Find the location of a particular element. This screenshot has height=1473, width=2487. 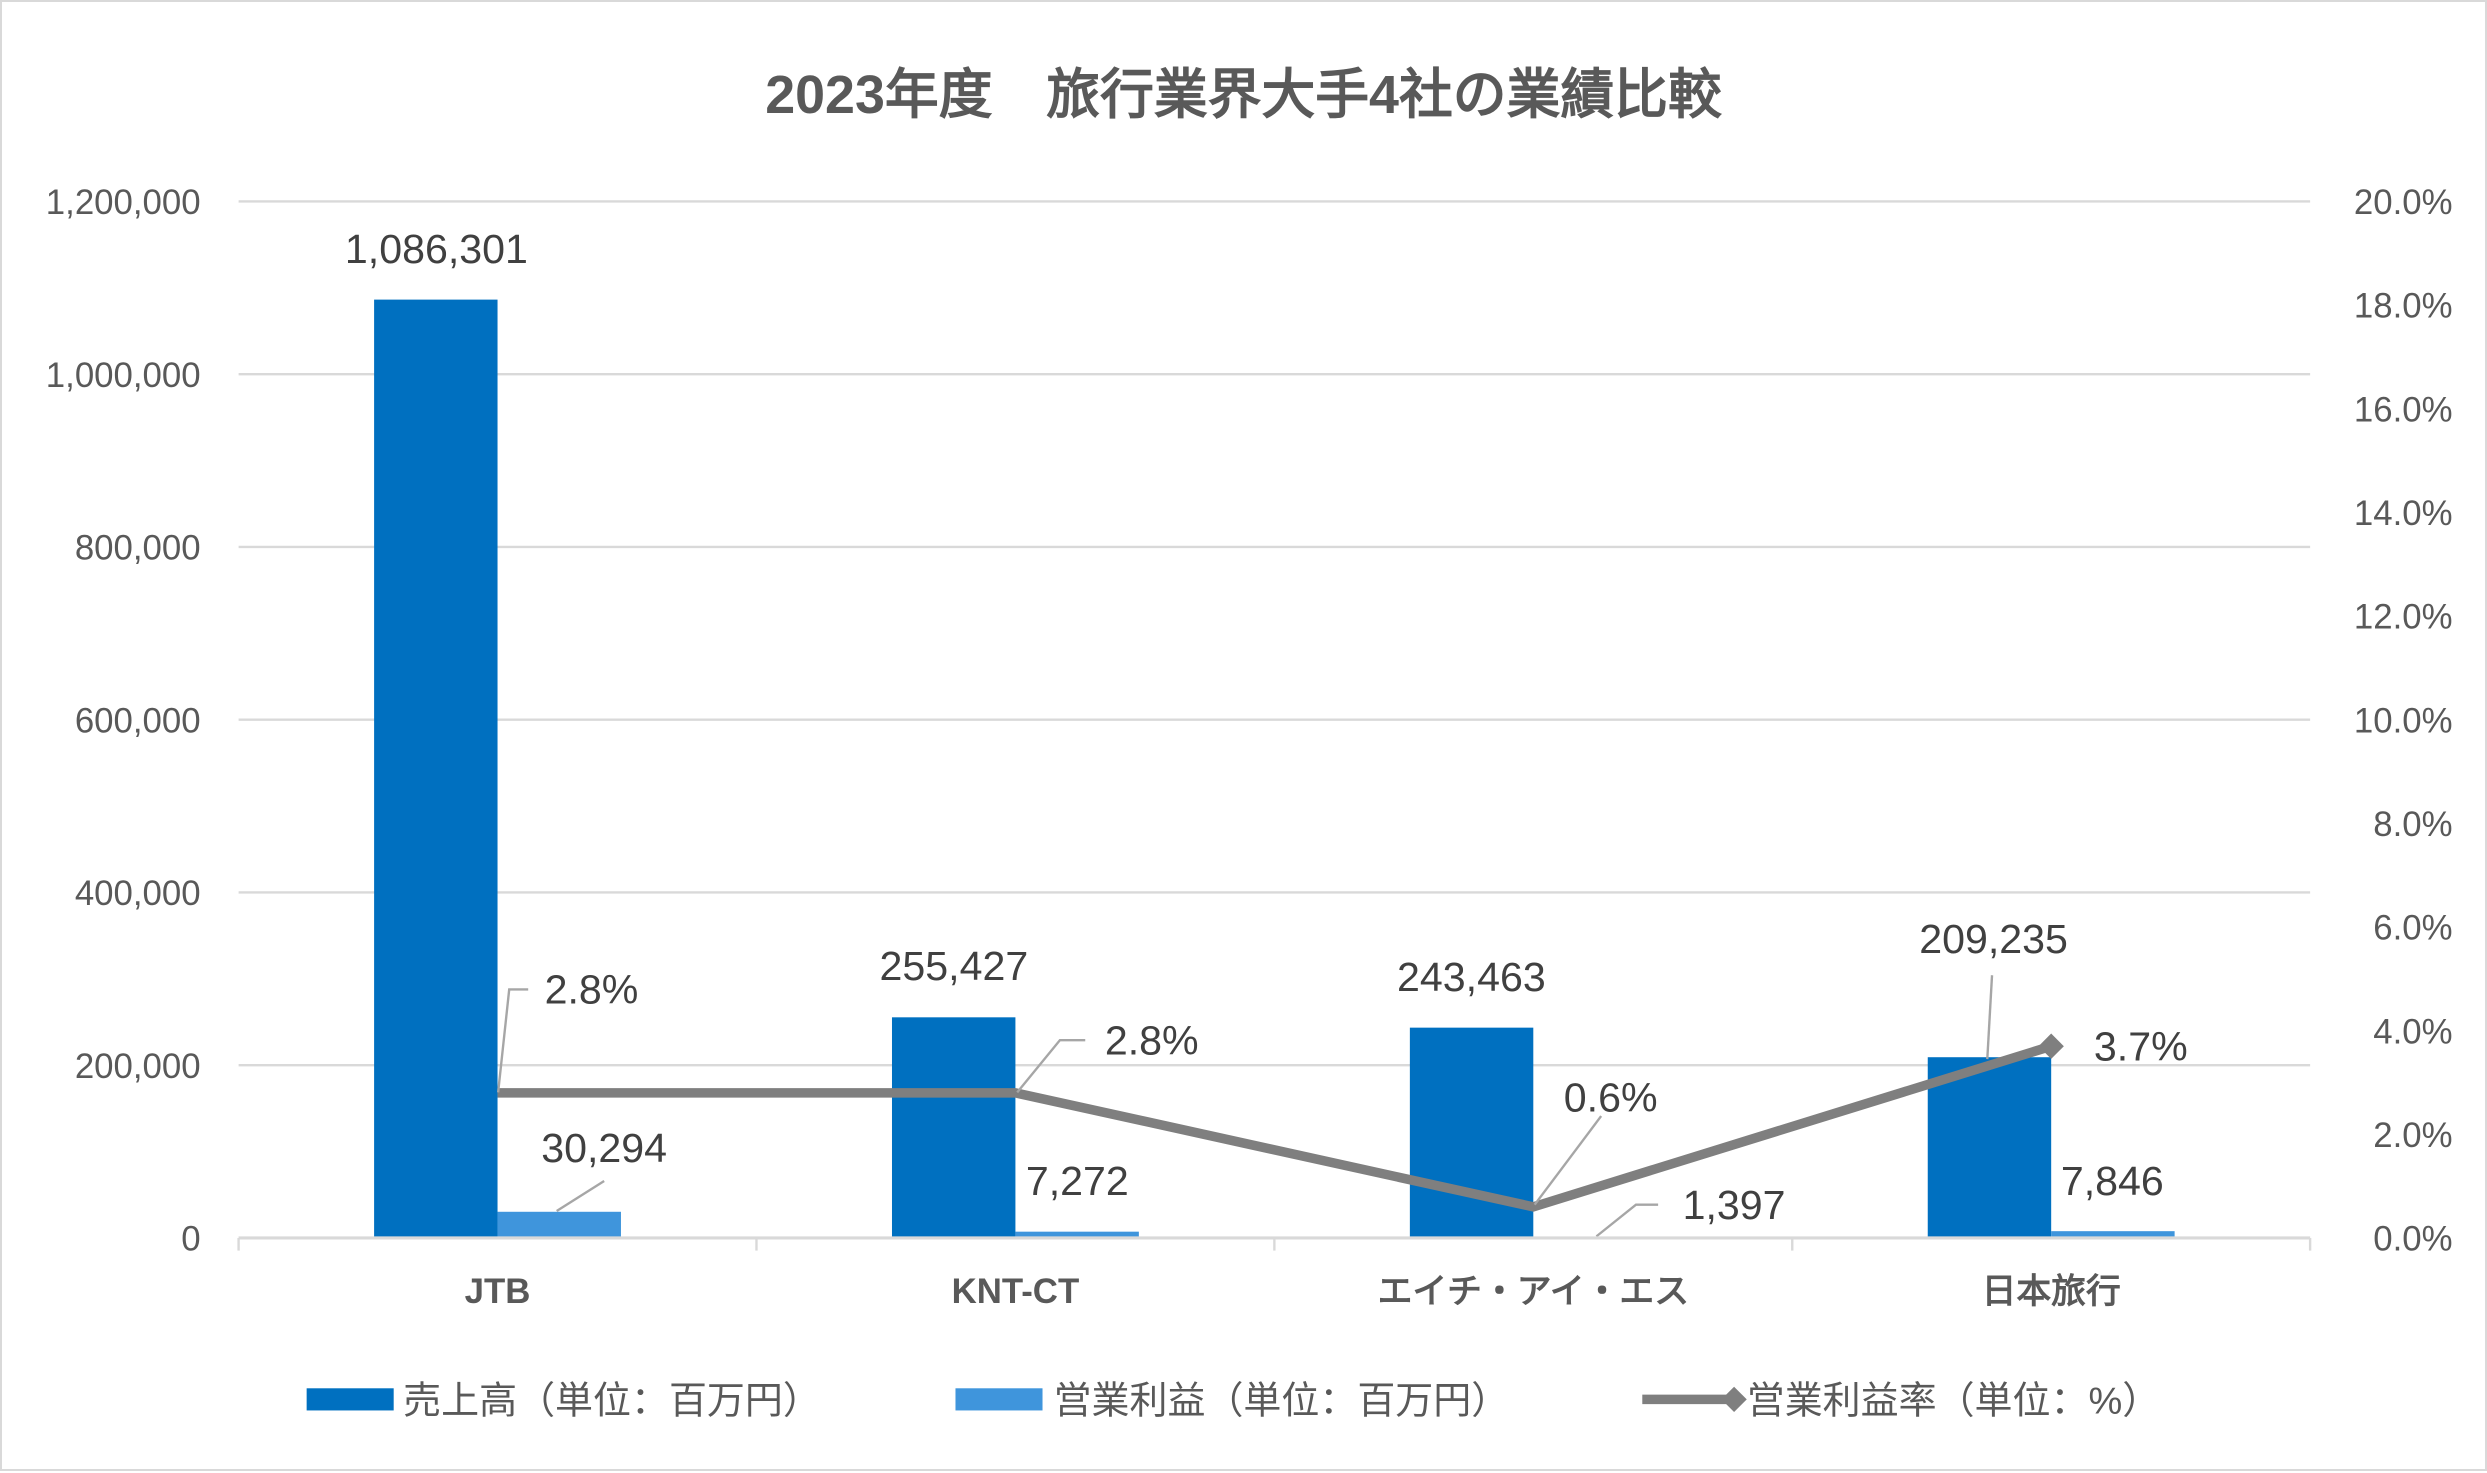

sales-data-label: 255,427 is located at coordinates (954, 966).